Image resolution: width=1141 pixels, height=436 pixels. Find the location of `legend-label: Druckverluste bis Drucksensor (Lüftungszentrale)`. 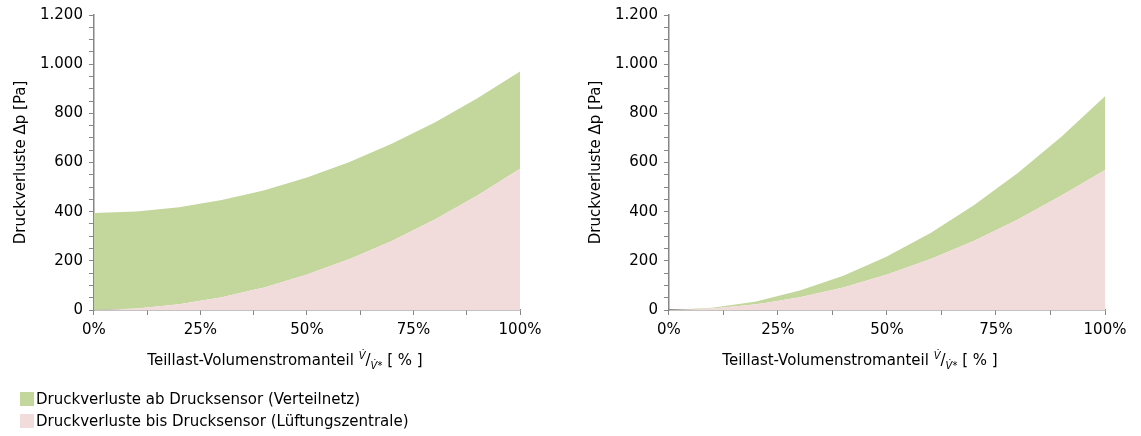

legend-label: Druckverluste bis Drucksensor (Lüftungszentrale) is located at coordinates (222, 421).